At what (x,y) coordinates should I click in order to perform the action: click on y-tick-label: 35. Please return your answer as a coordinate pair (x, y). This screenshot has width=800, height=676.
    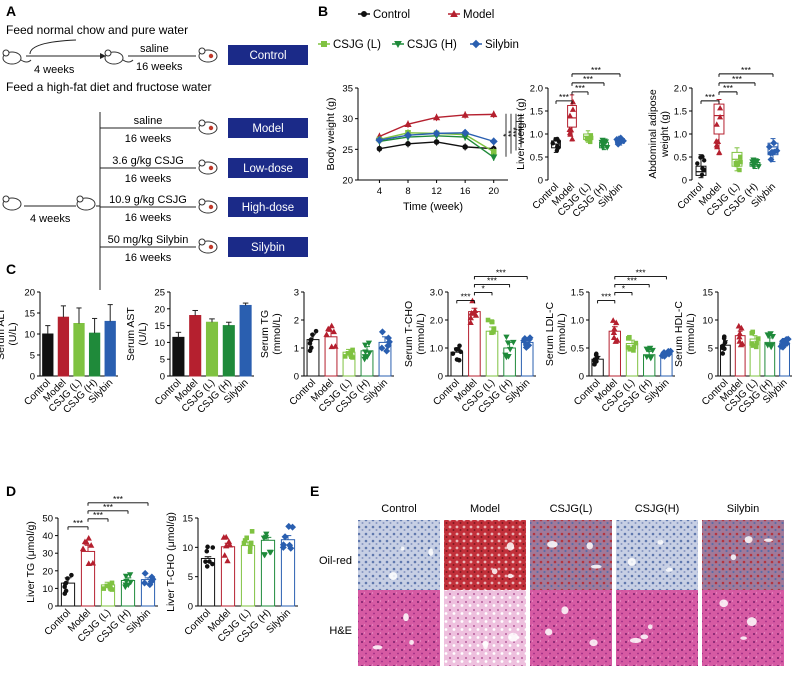
    Looking at the image, I should click on (347, 89).